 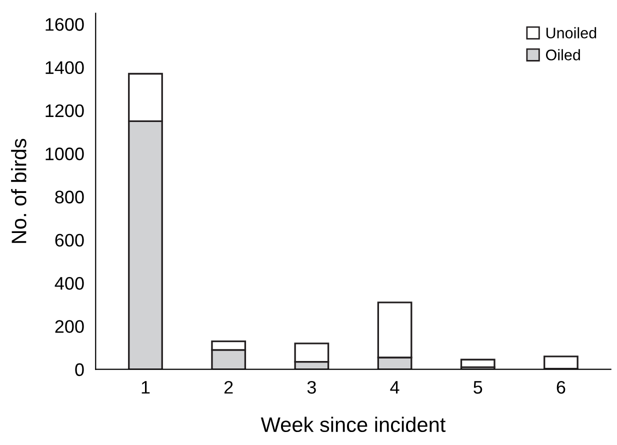 I want to click on y-tick-label: 0, so click(x=79, y=369).